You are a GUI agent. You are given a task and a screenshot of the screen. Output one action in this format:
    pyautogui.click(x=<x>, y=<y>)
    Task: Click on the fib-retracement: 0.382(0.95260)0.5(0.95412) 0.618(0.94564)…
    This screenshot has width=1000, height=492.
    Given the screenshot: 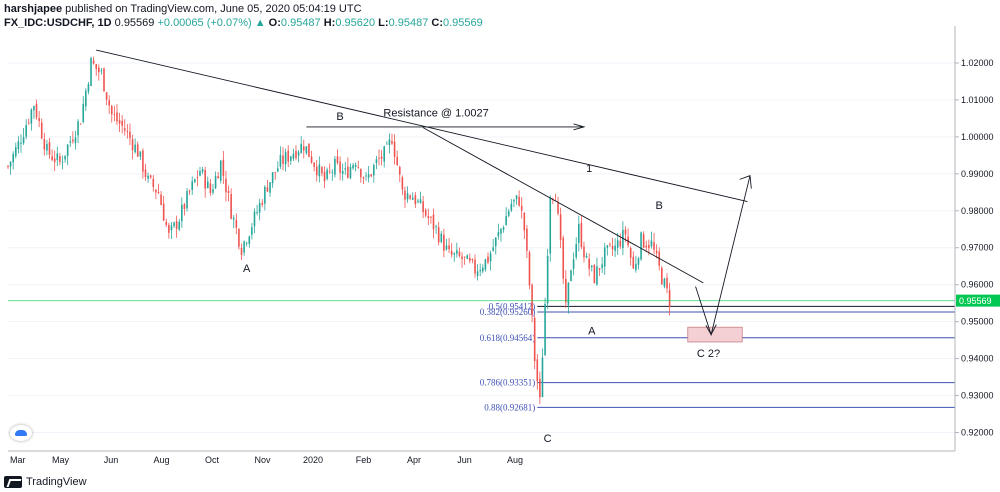 What is the action you would take?
    pyautogui.click(x=717, y=356)
    